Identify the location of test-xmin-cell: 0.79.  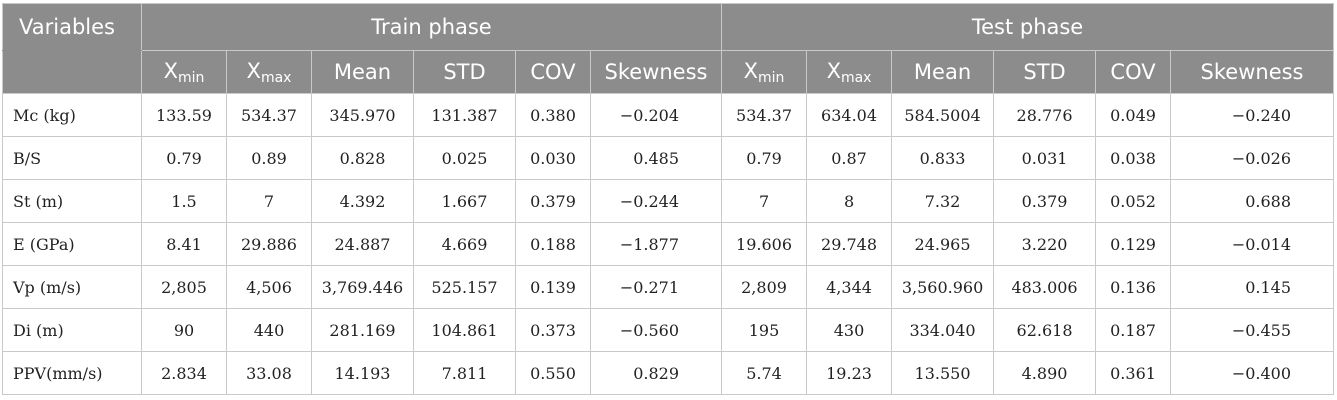
(764, 158).